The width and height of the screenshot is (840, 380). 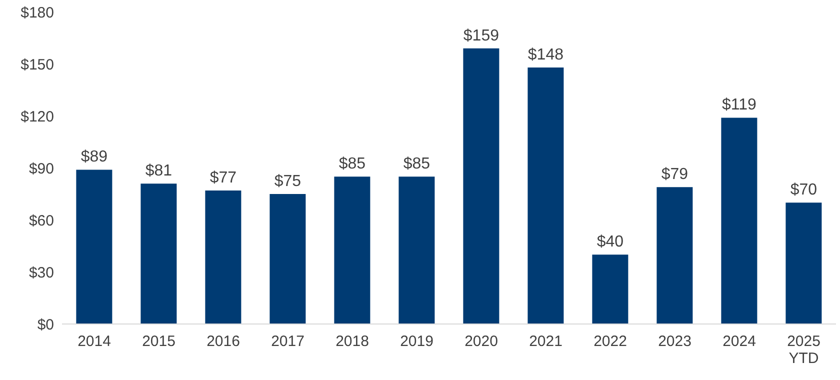 I want to click on y-tick-label: $0, so click(x=45, y=325).